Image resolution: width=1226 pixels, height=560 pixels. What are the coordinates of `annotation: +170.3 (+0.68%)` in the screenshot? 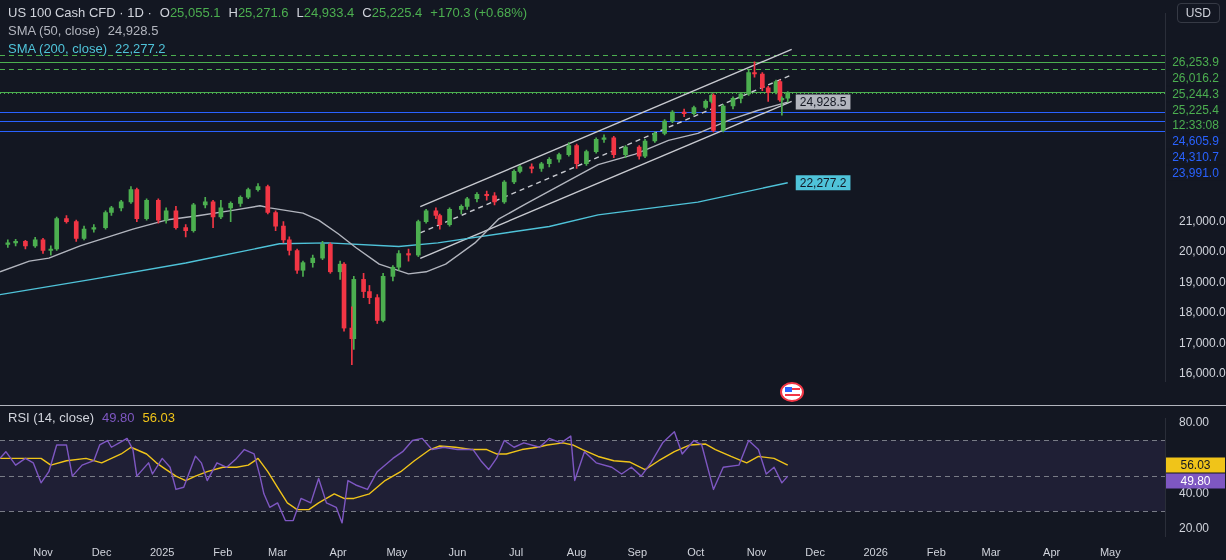 It's located at (479, 12).